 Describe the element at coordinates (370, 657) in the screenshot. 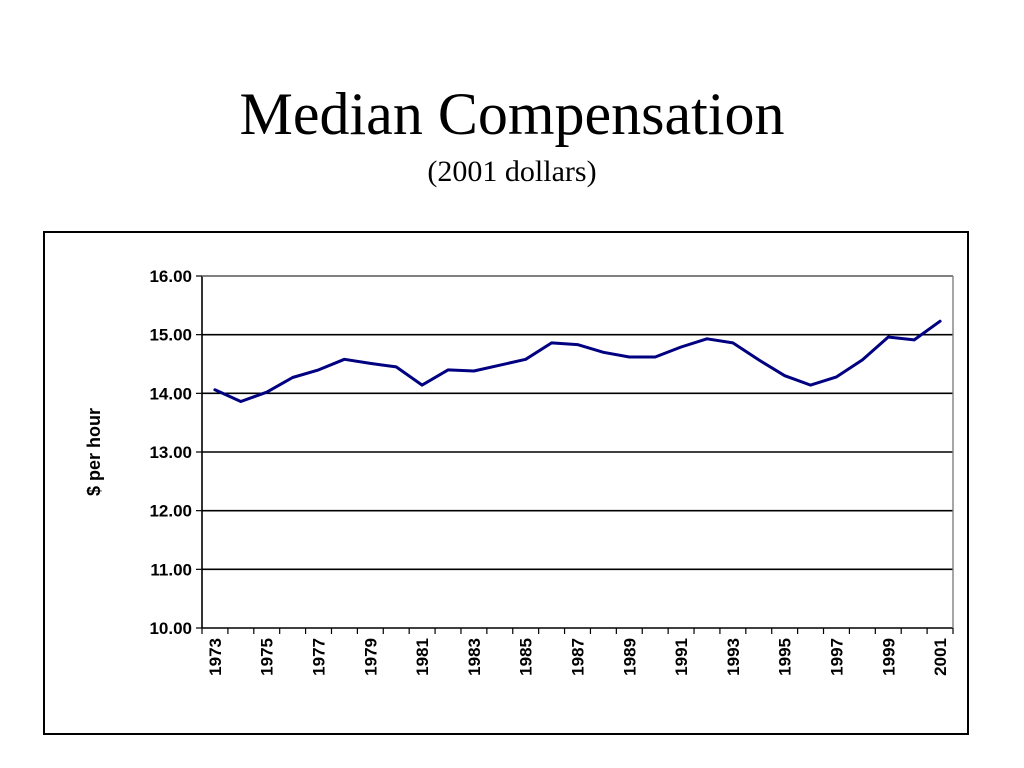

I see `x-tick-label: 1979` at that location.